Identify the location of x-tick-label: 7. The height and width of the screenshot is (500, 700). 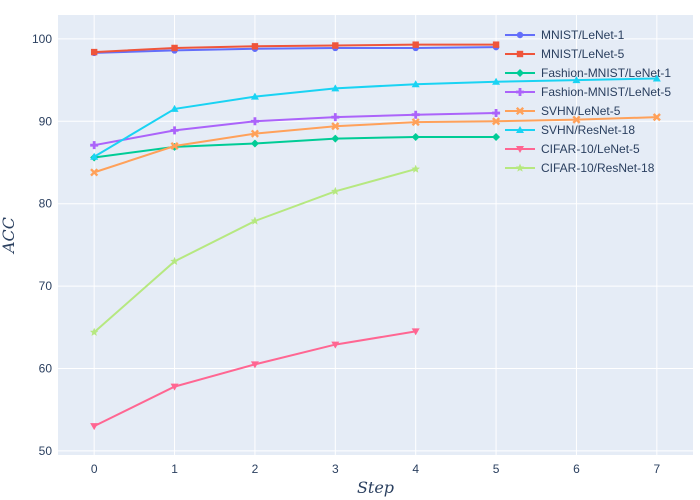
(656, 469).